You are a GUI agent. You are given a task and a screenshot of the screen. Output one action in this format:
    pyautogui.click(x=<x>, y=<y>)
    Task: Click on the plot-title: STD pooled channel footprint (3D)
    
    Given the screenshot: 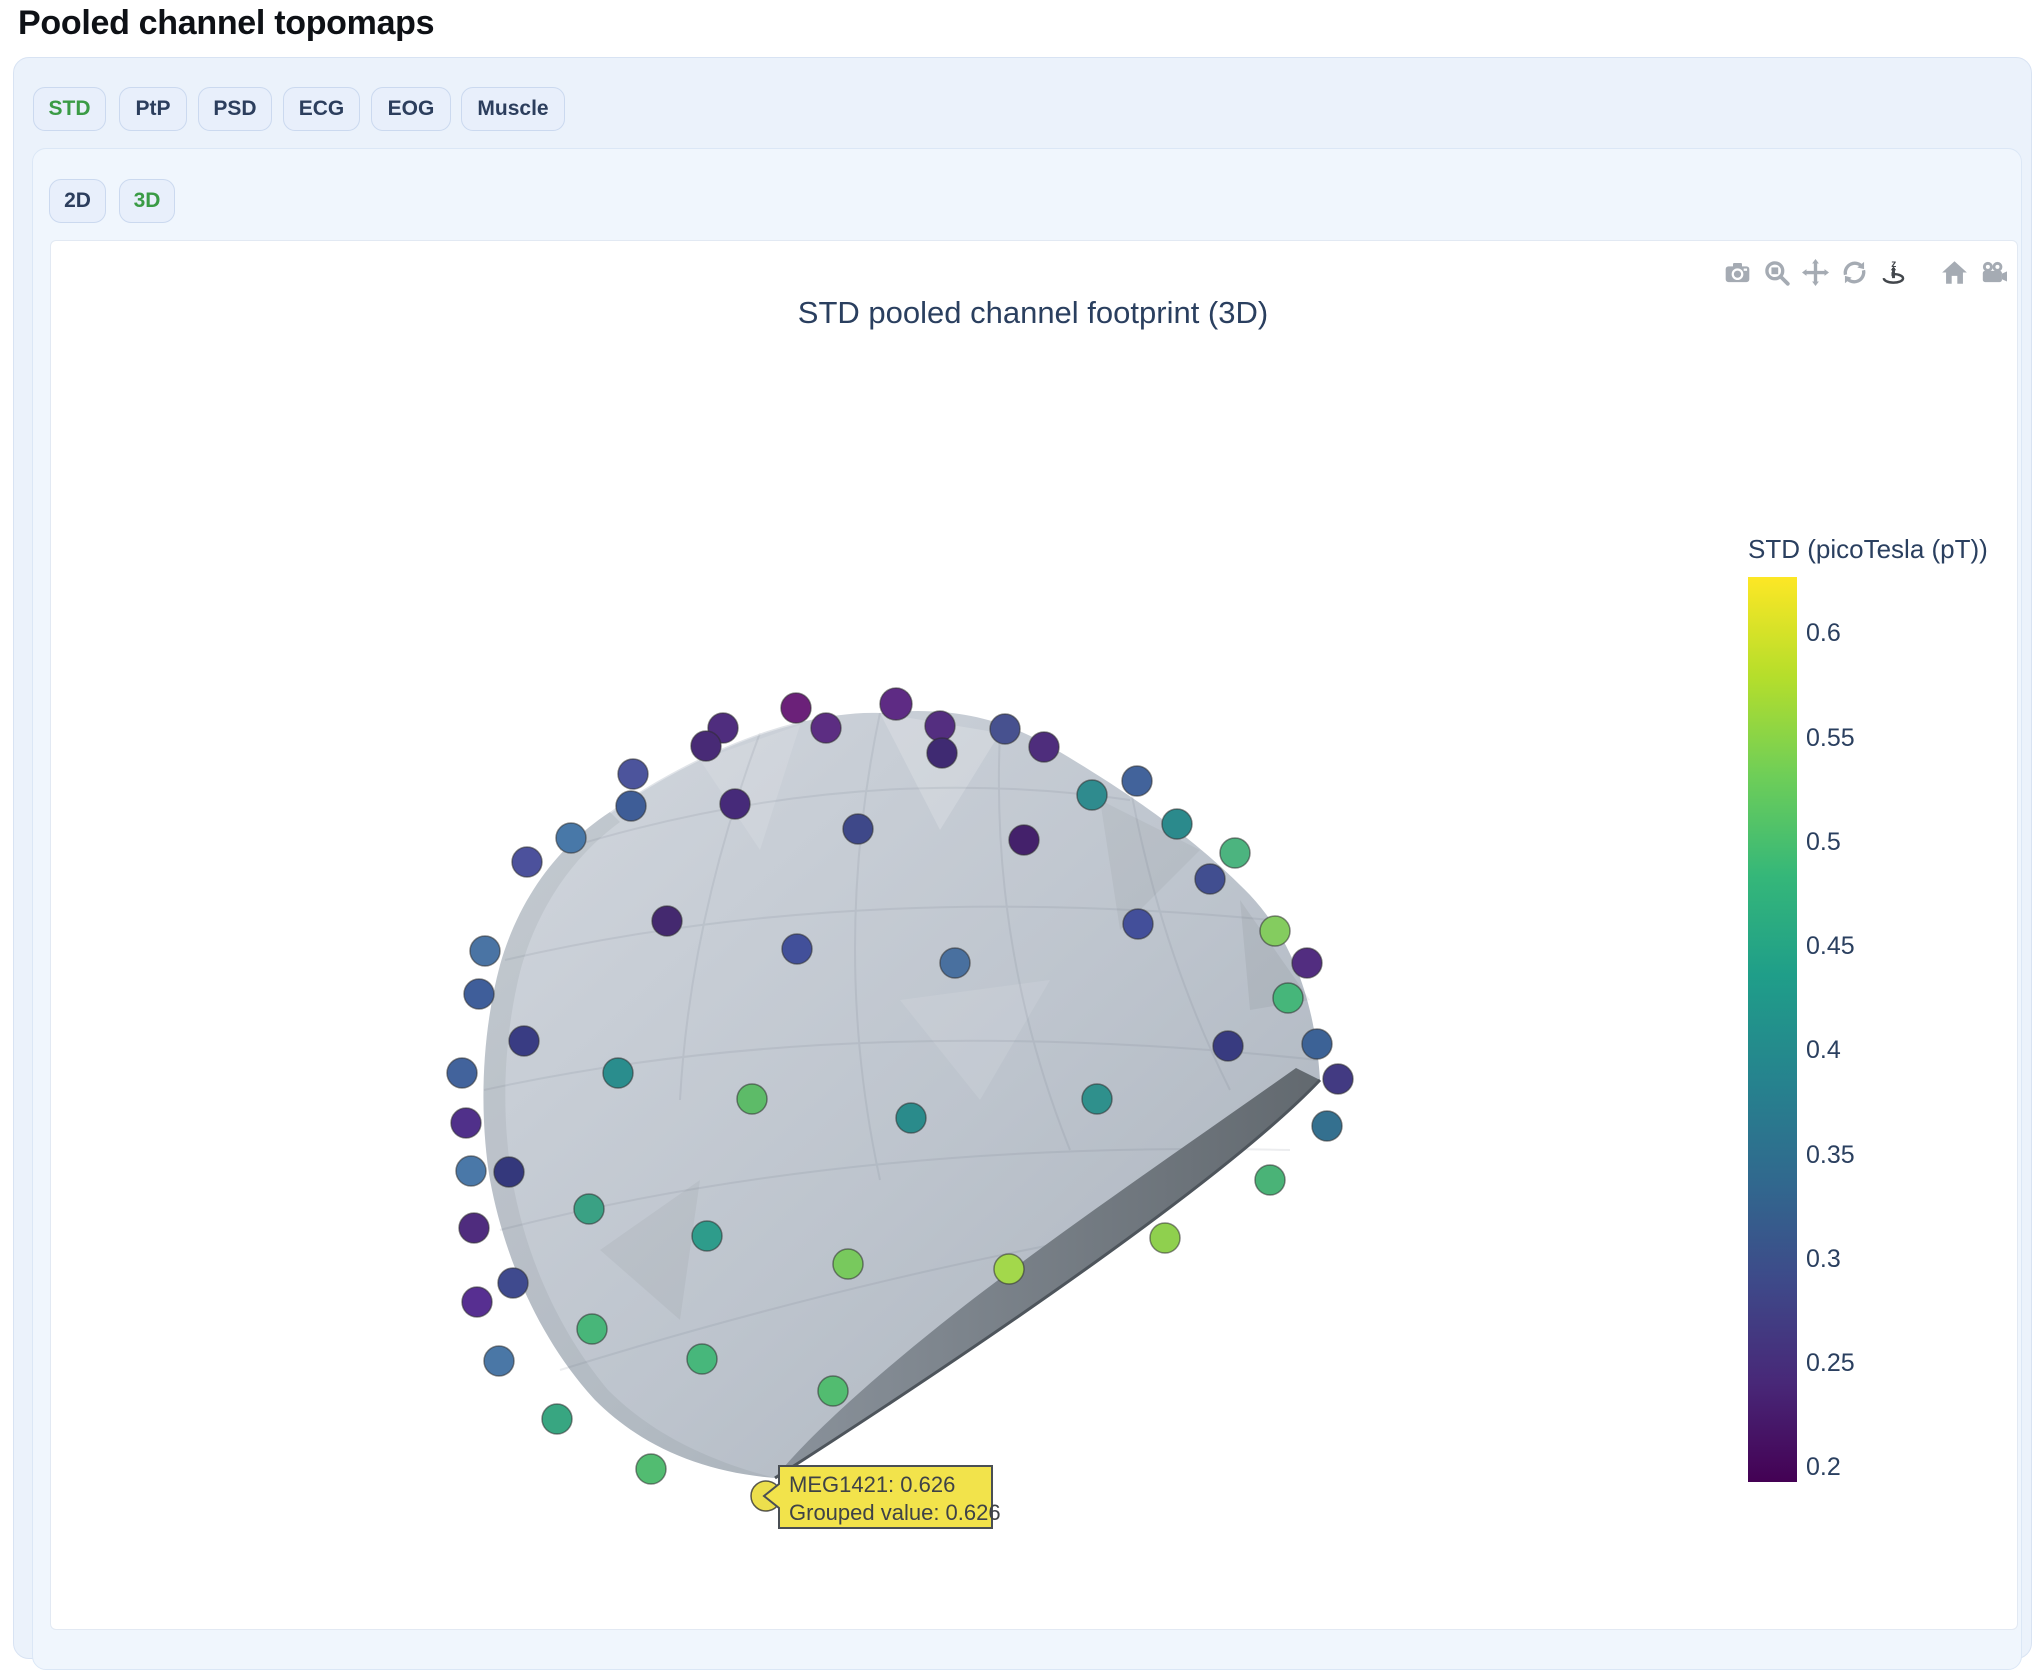 What is the action you would take?
    pyautogui.click(x=1033, y=312)
    